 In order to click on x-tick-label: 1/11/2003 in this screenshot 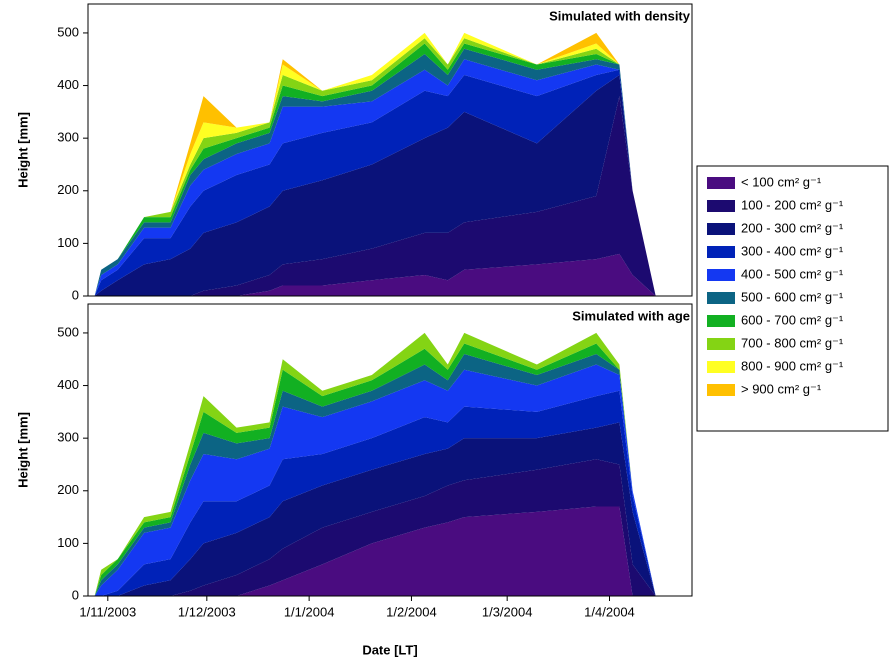, I will do `click(107, 611)`.